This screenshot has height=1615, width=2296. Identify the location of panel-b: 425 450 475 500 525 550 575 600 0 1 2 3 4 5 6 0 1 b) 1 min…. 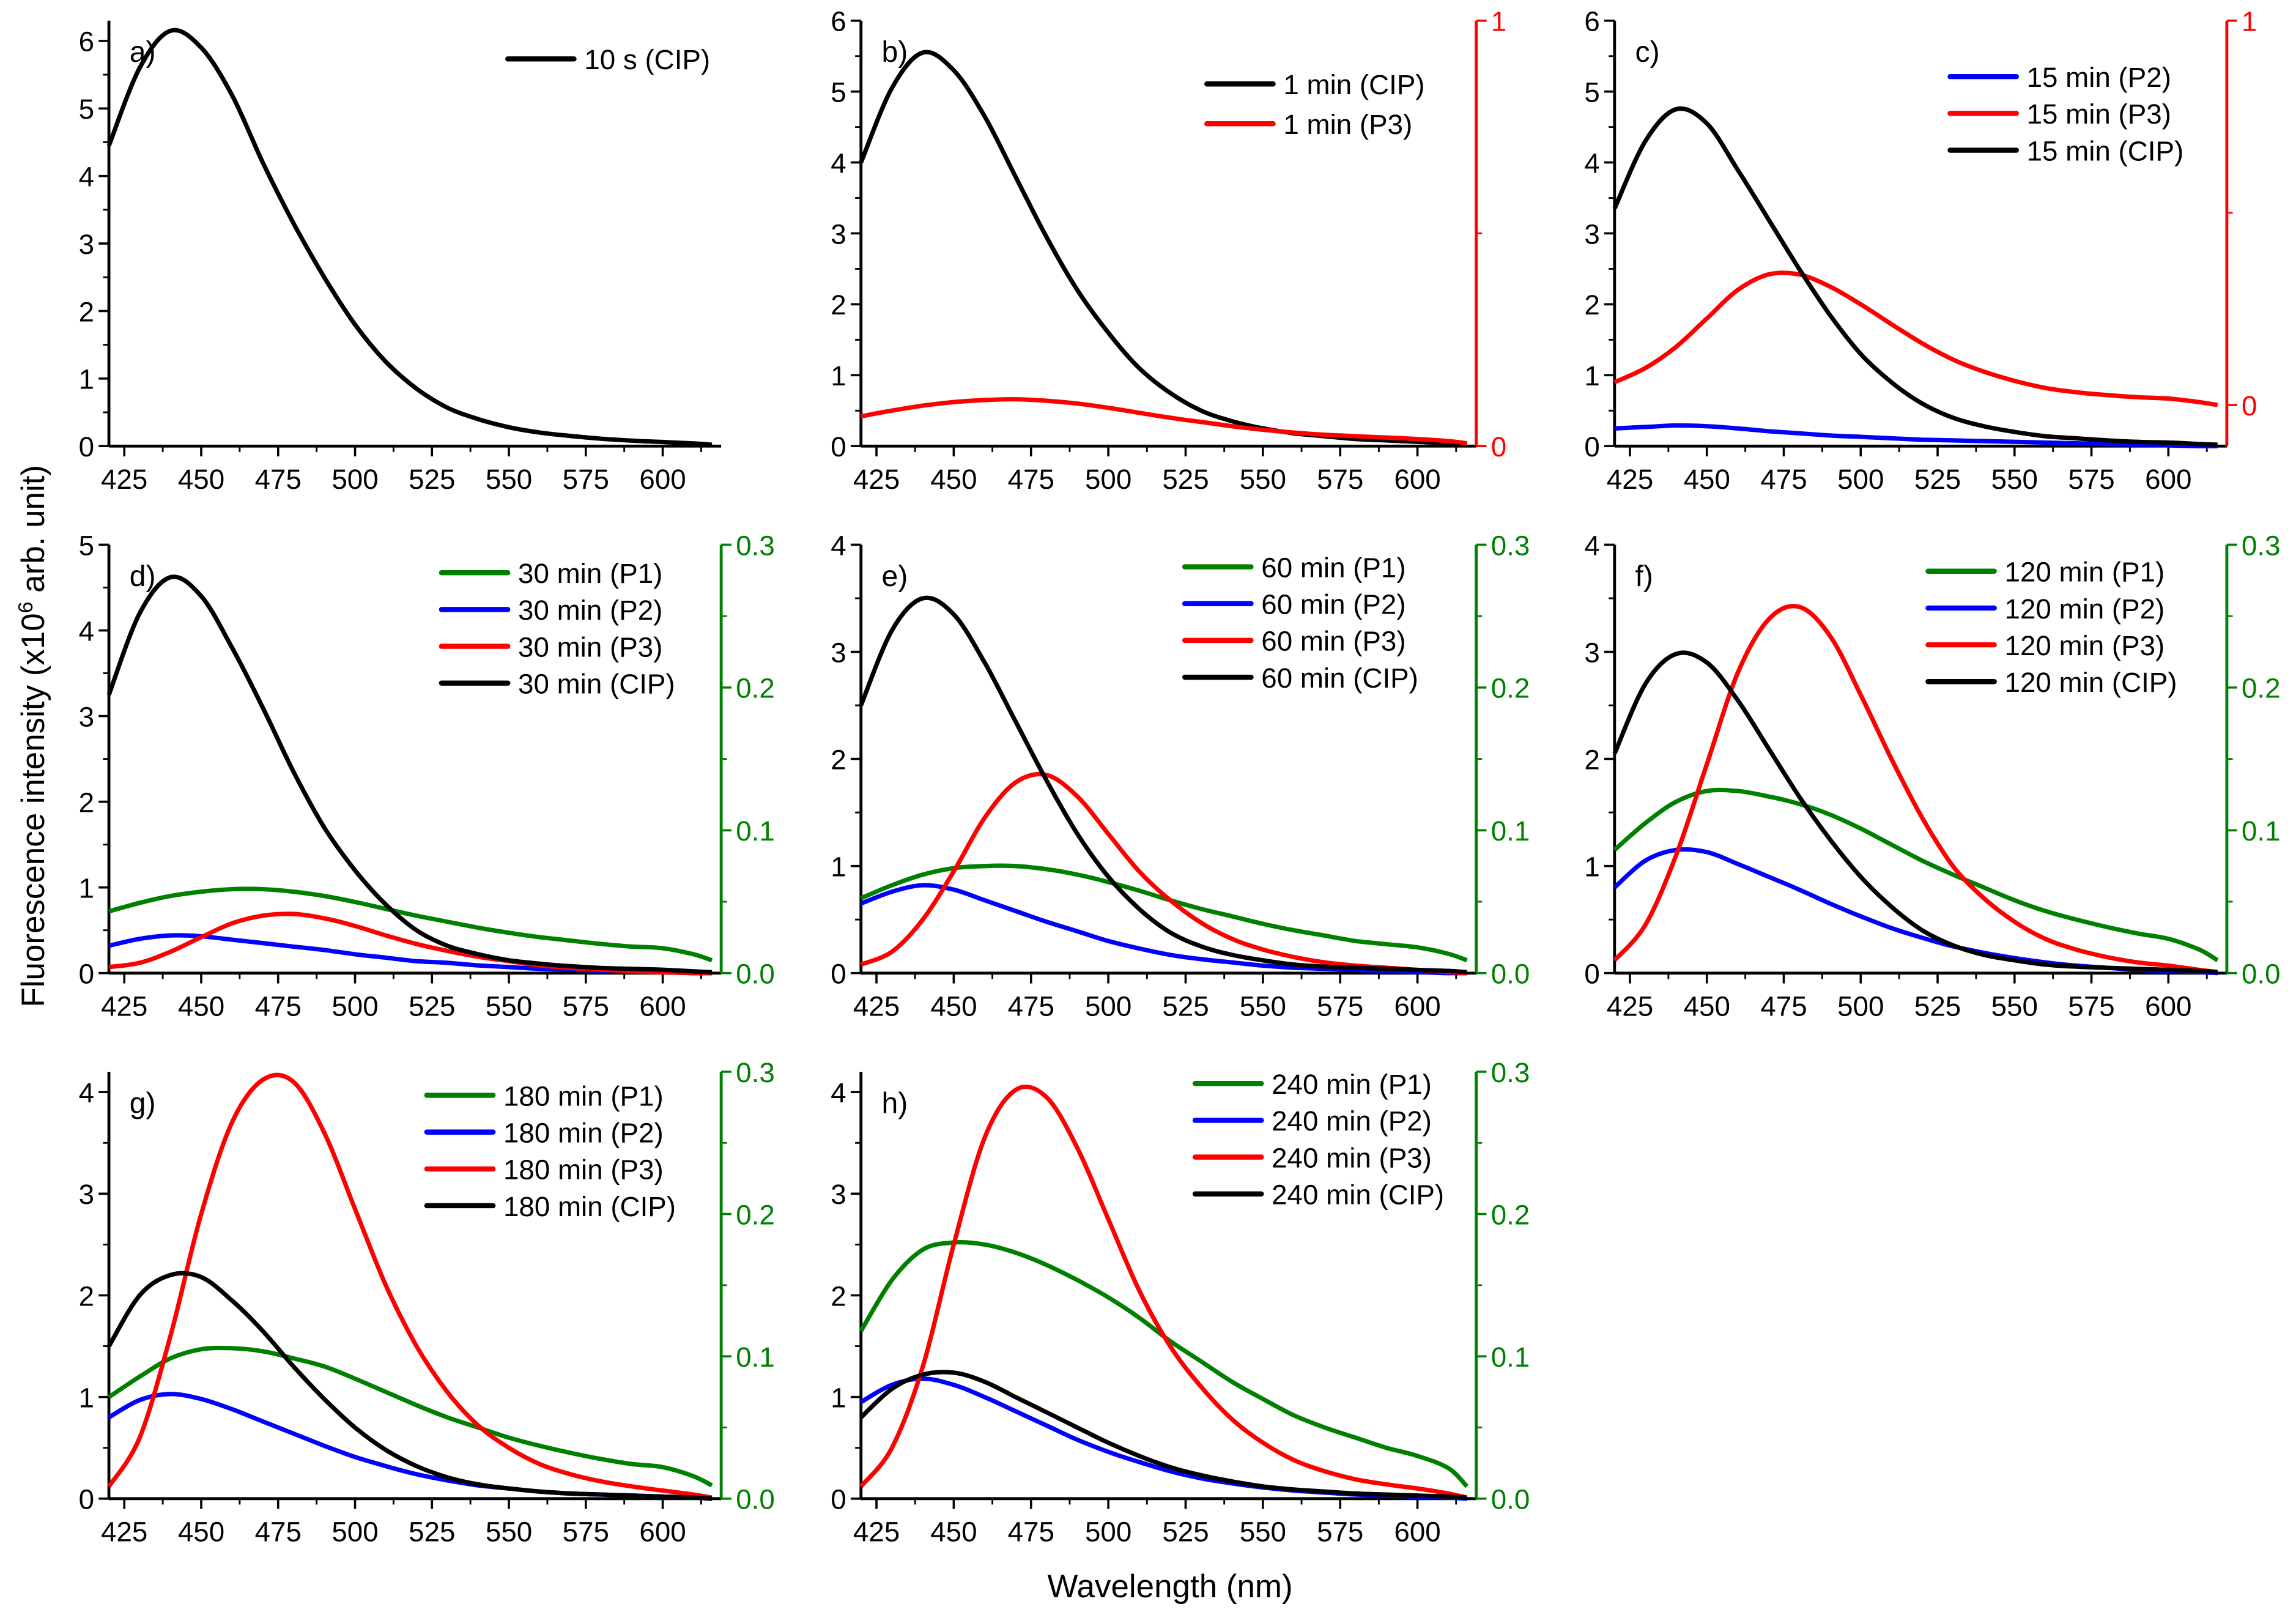
(1168, 250).